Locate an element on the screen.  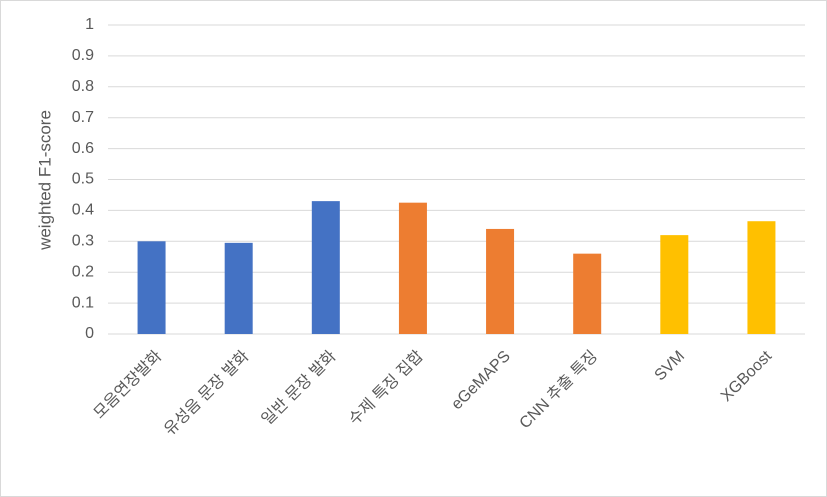
y-tick-label: 0.4 is located at coordinates (83, 210).